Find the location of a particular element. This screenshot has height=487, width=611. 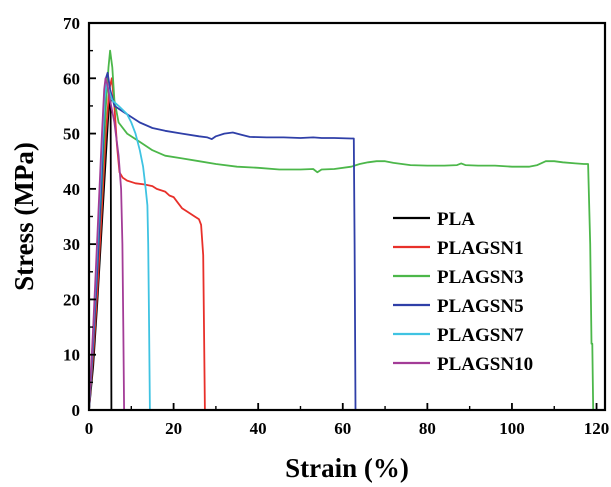

legend-label-pla: PLA is located at coordinates (456, 219).